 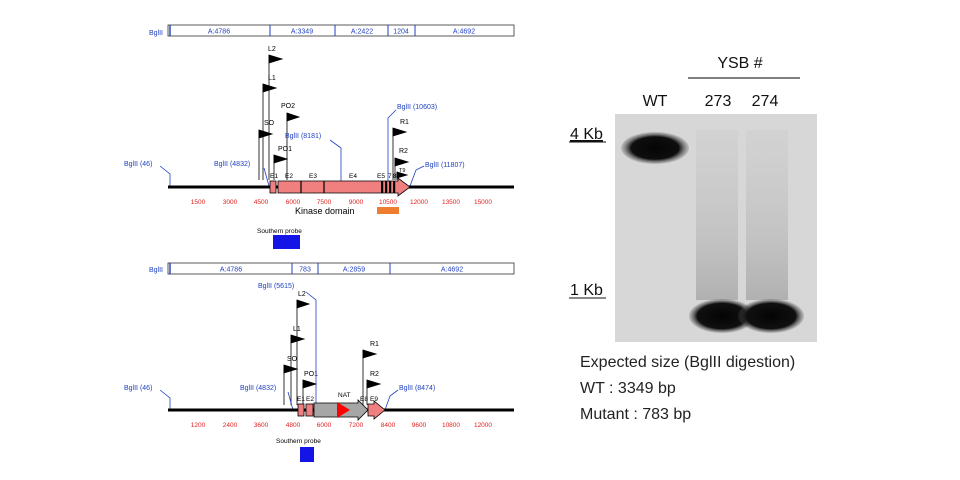 What do you see at coordinates (313, 176) in the screenshot?
I see `exon-label: E3` at bounding box center [313, 176].